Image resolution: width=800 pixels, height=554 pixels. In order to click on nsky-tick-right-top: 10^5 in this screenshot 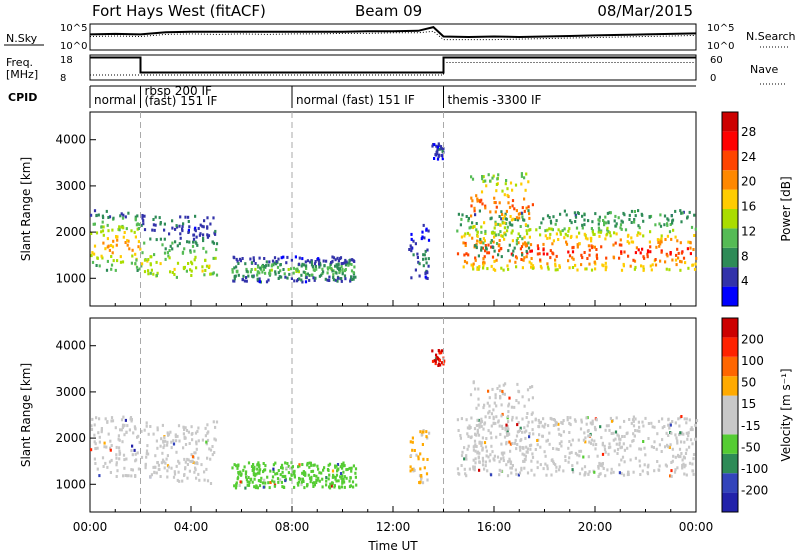, I will do `click(720, 28)`.